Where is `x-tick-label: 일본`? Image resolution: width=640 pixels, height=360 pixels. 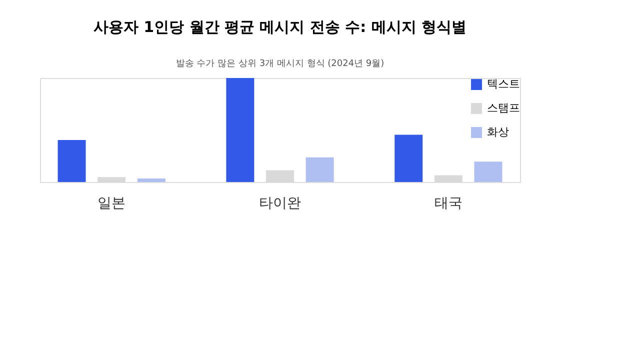
x-tick-label: 일본 is located at coordinates (112, 204).